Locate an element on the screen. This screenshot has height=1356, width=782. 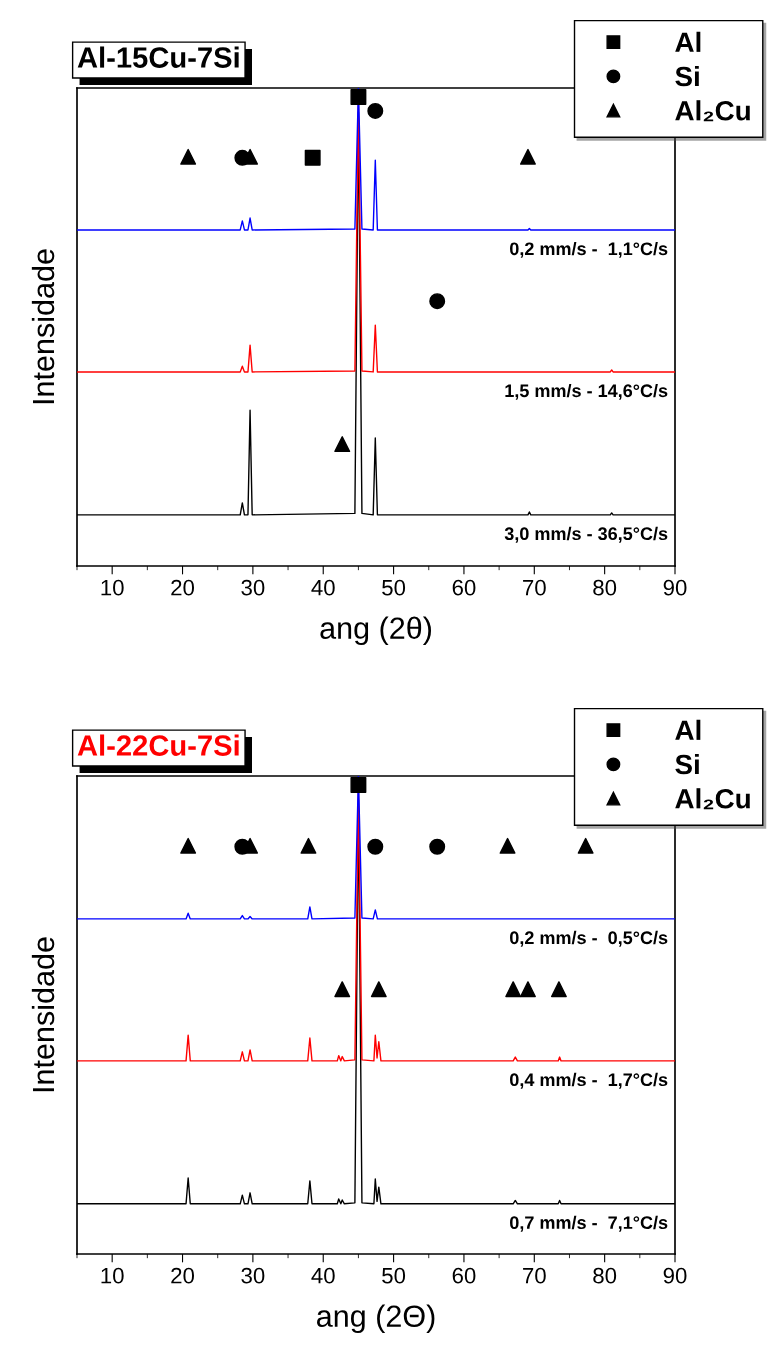
x-axis-title: ang (2Θ) is located at coordinates (376, 1319).